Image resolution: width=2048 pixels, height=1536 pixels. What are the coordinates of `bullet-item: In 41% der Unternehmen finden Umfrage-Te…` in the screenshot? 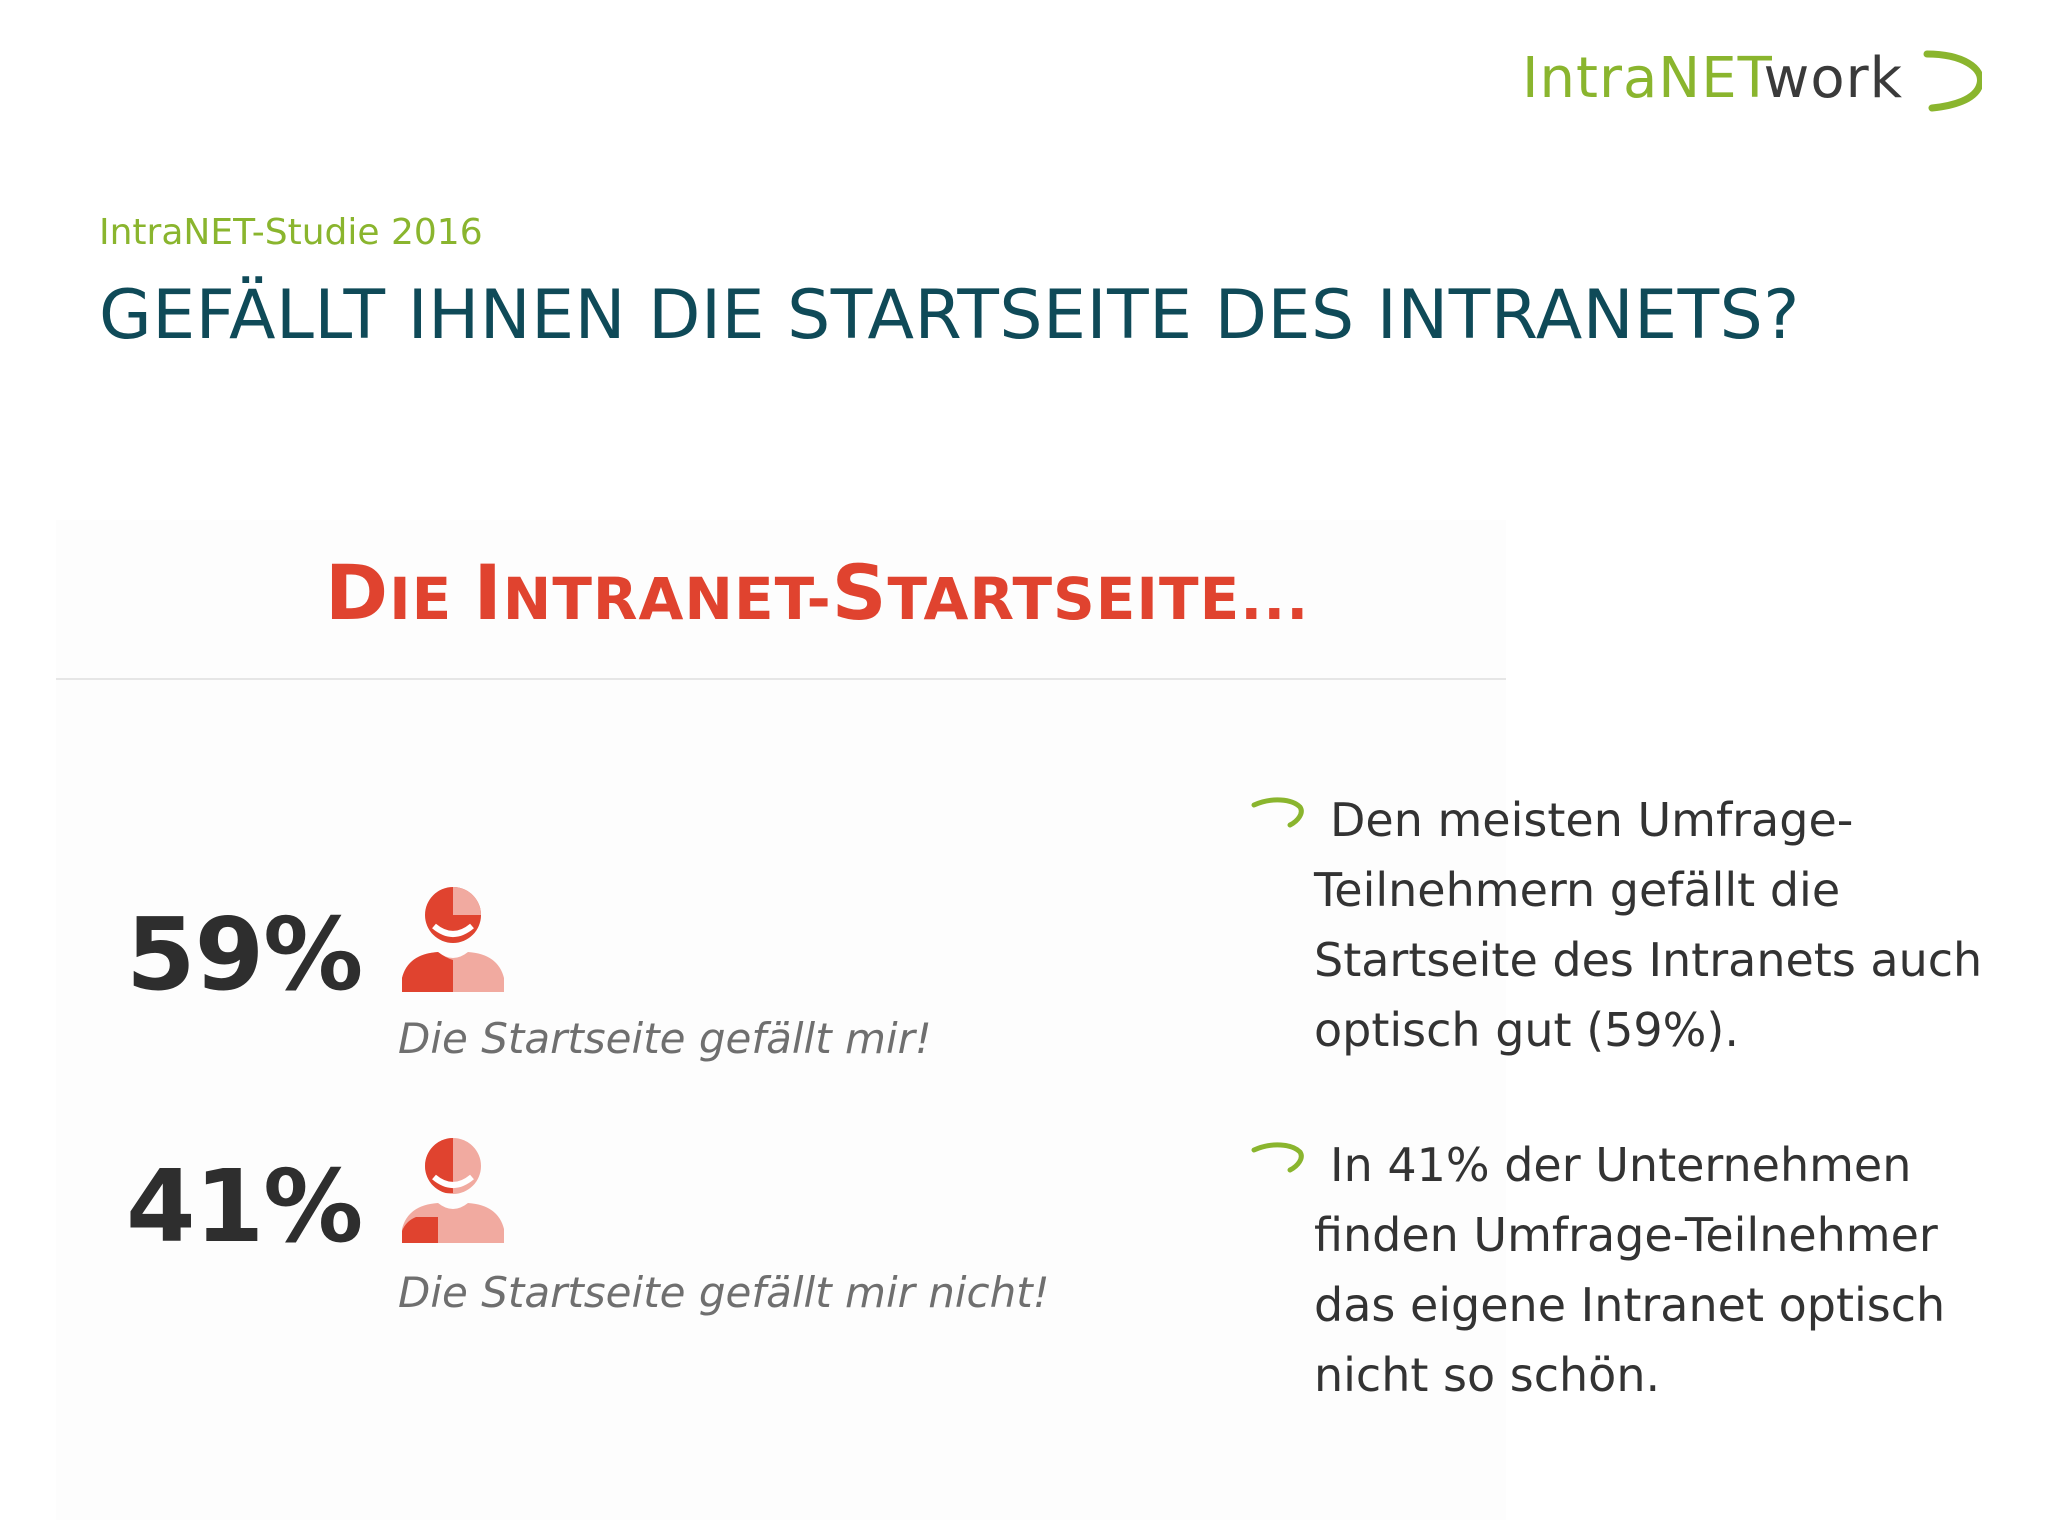 It's located at (1630, 1280).